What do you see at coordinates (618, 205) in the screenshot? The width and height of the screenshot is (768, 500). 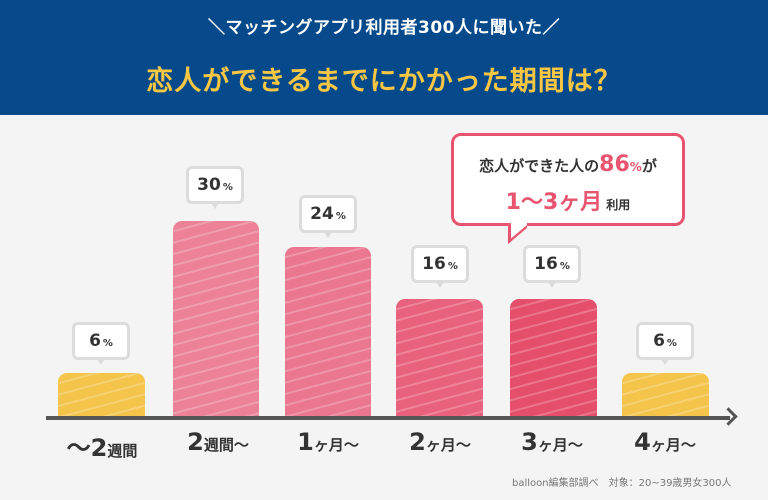 I see `callout-text-usage: 利用` at bounding box center [618, 205].